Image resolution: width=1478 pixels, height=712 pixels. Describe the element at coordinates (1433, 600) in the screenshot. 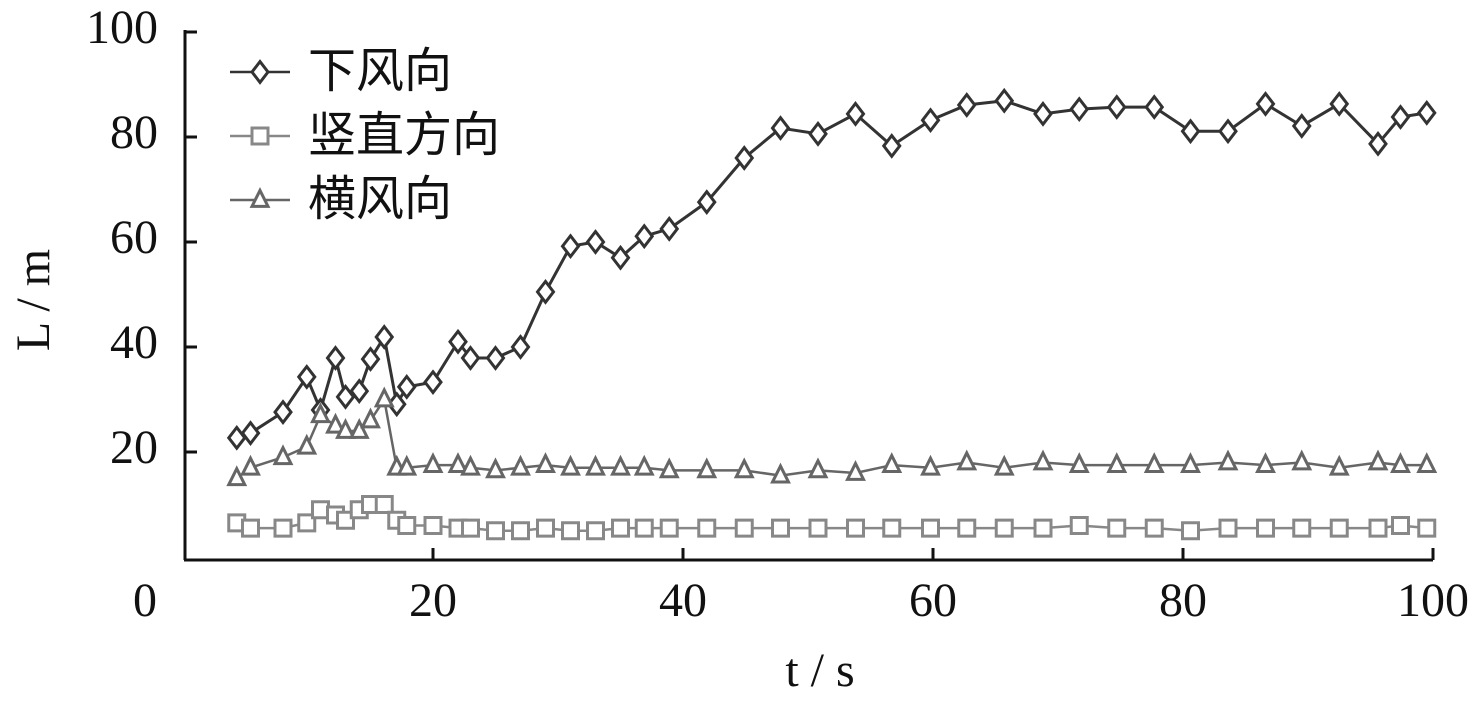

I see `x-tick-label: 100` at that location.